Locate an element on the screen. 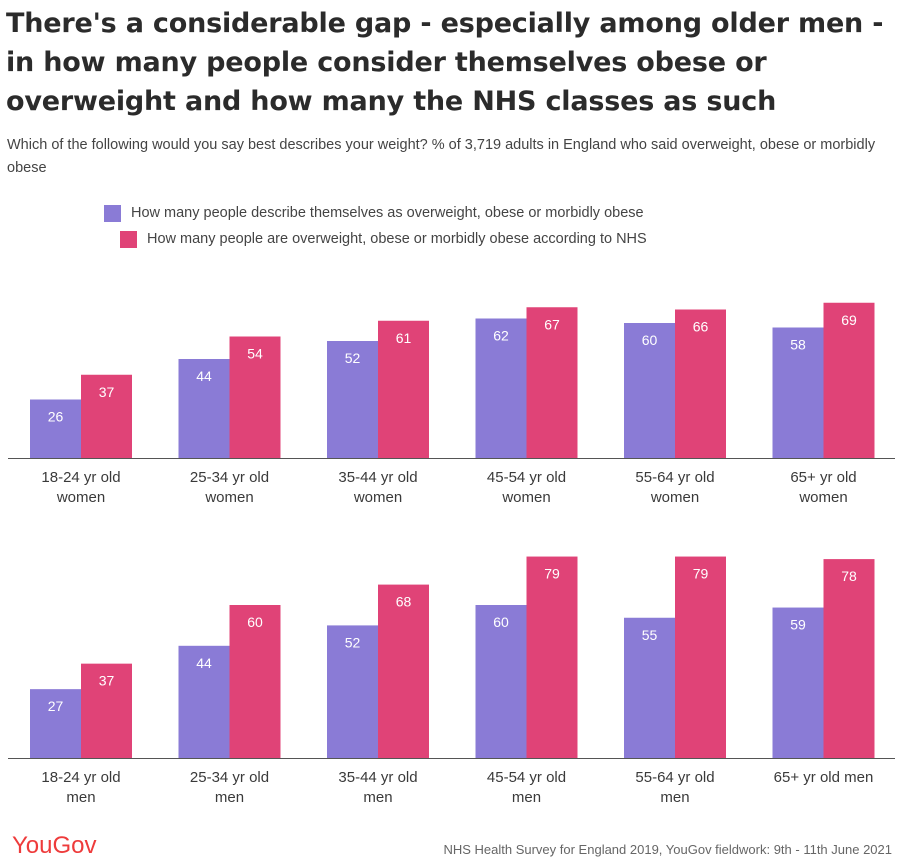 This screenshot has height=865, width=902. bar-value-label: 55 is located at coordinates (650, 635).